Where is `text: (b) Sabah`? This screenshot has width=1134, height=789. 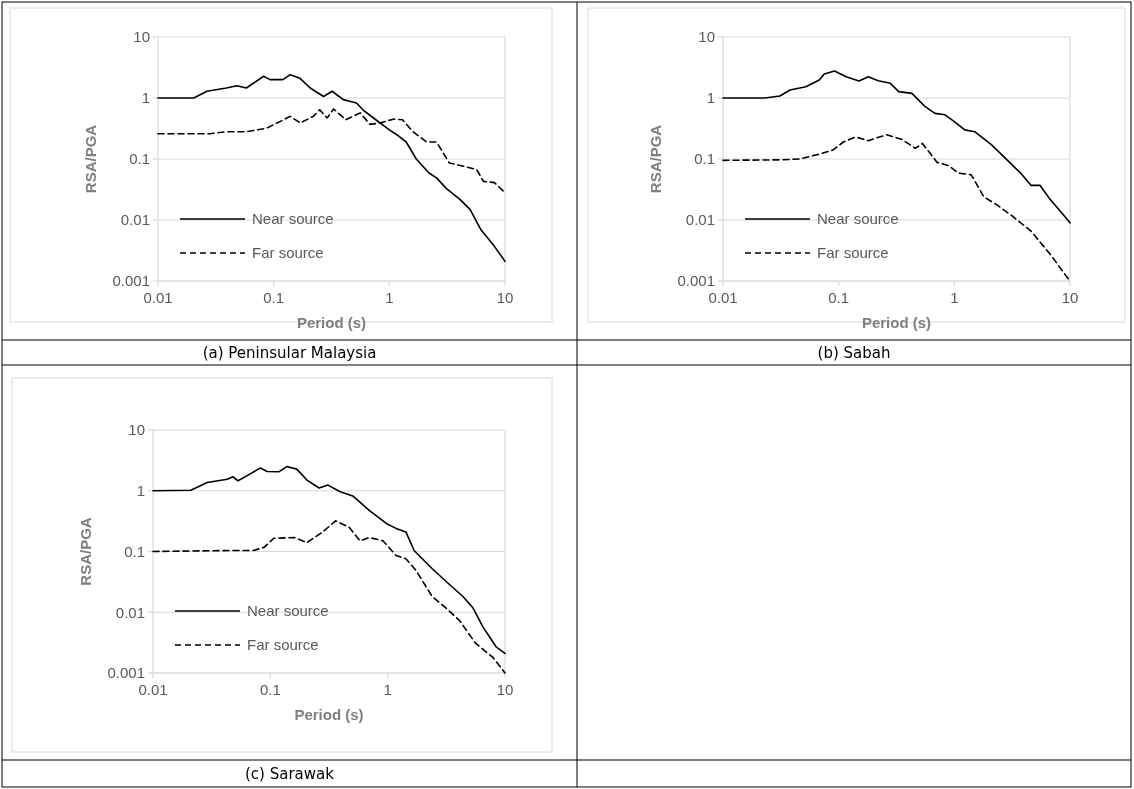
text: (b) Sabah is located at coordinates (854, 352).